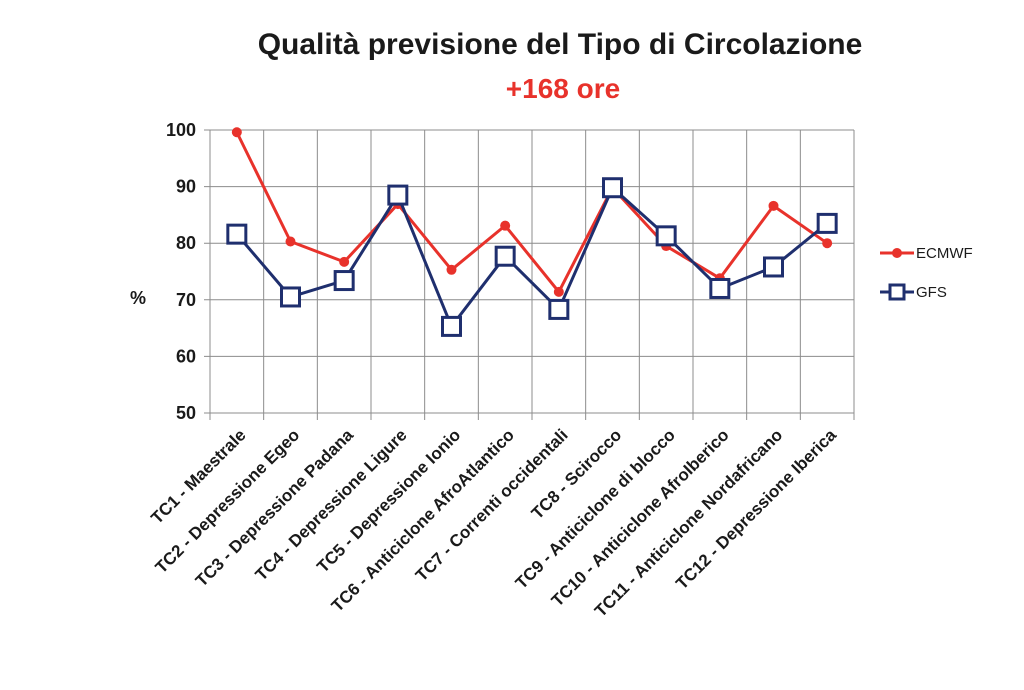  Describe the element at coordinates (186, 187) in the screenshot. I see `y-tick-label: 90` at that location.